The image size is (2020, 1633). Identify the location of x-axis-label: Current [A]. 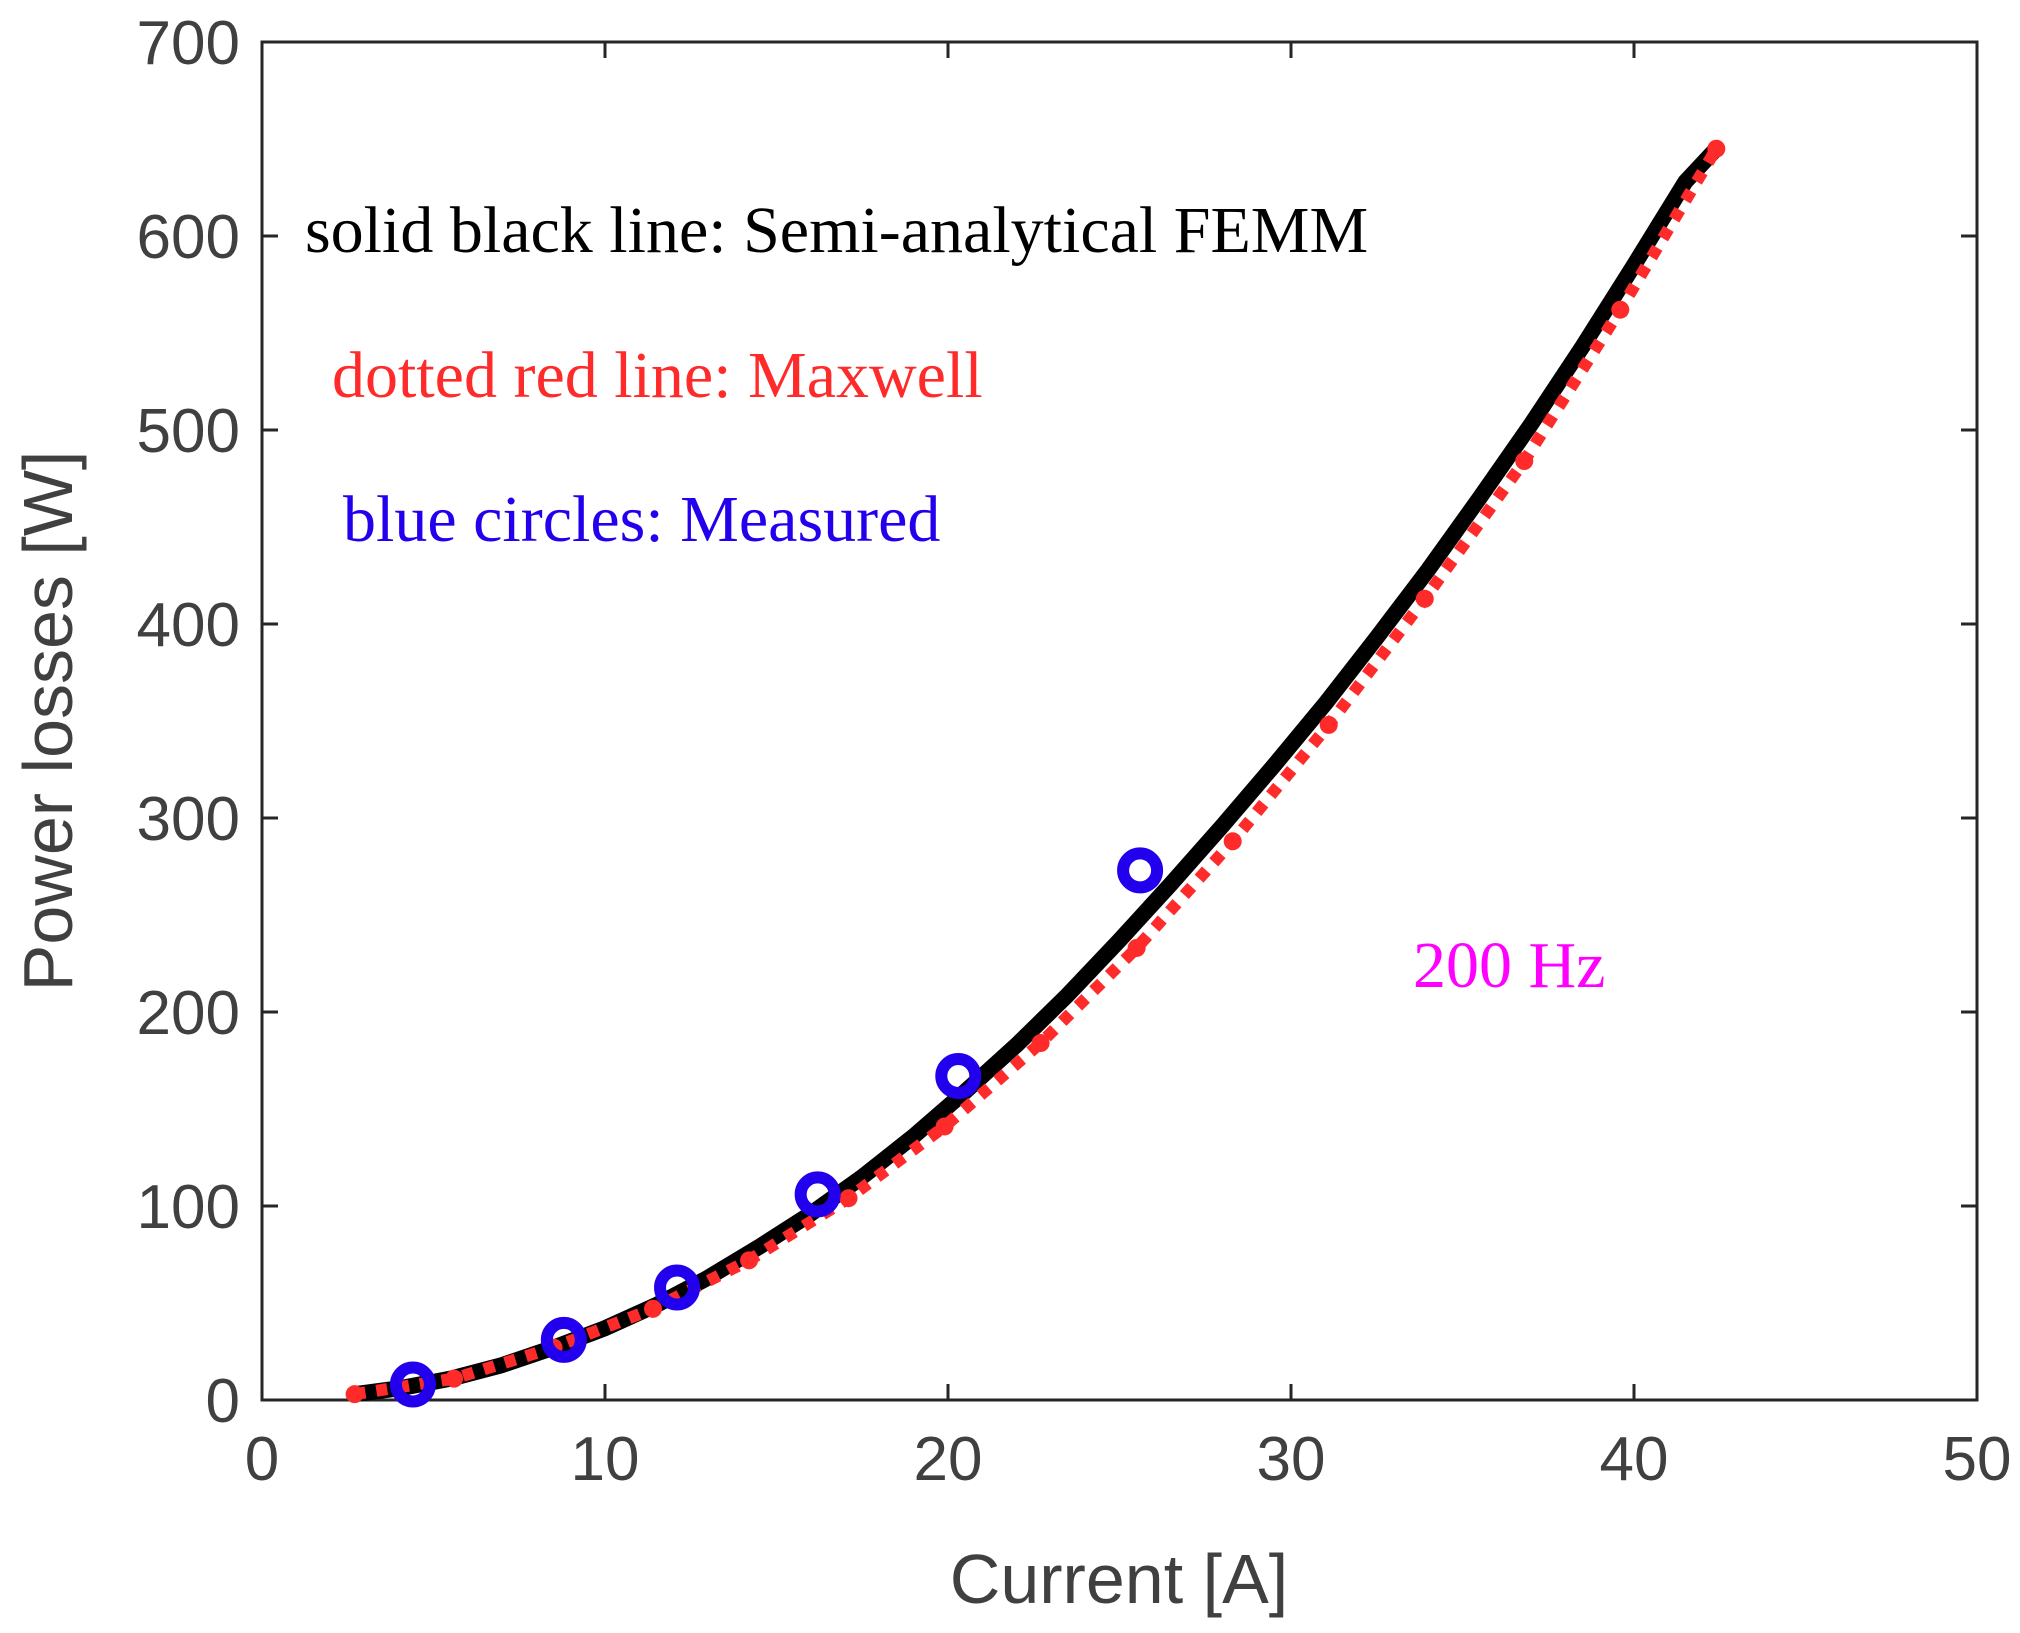
(1119, 1579).